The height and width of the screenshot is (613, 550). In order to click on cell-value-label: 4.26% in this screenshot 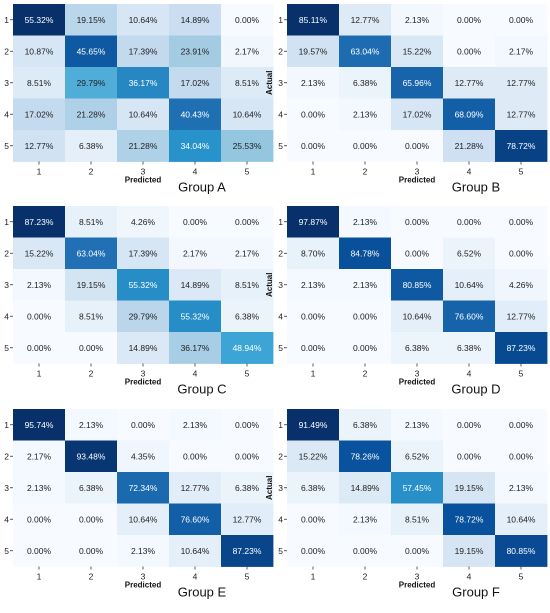, I will do `click(143, 222)`.